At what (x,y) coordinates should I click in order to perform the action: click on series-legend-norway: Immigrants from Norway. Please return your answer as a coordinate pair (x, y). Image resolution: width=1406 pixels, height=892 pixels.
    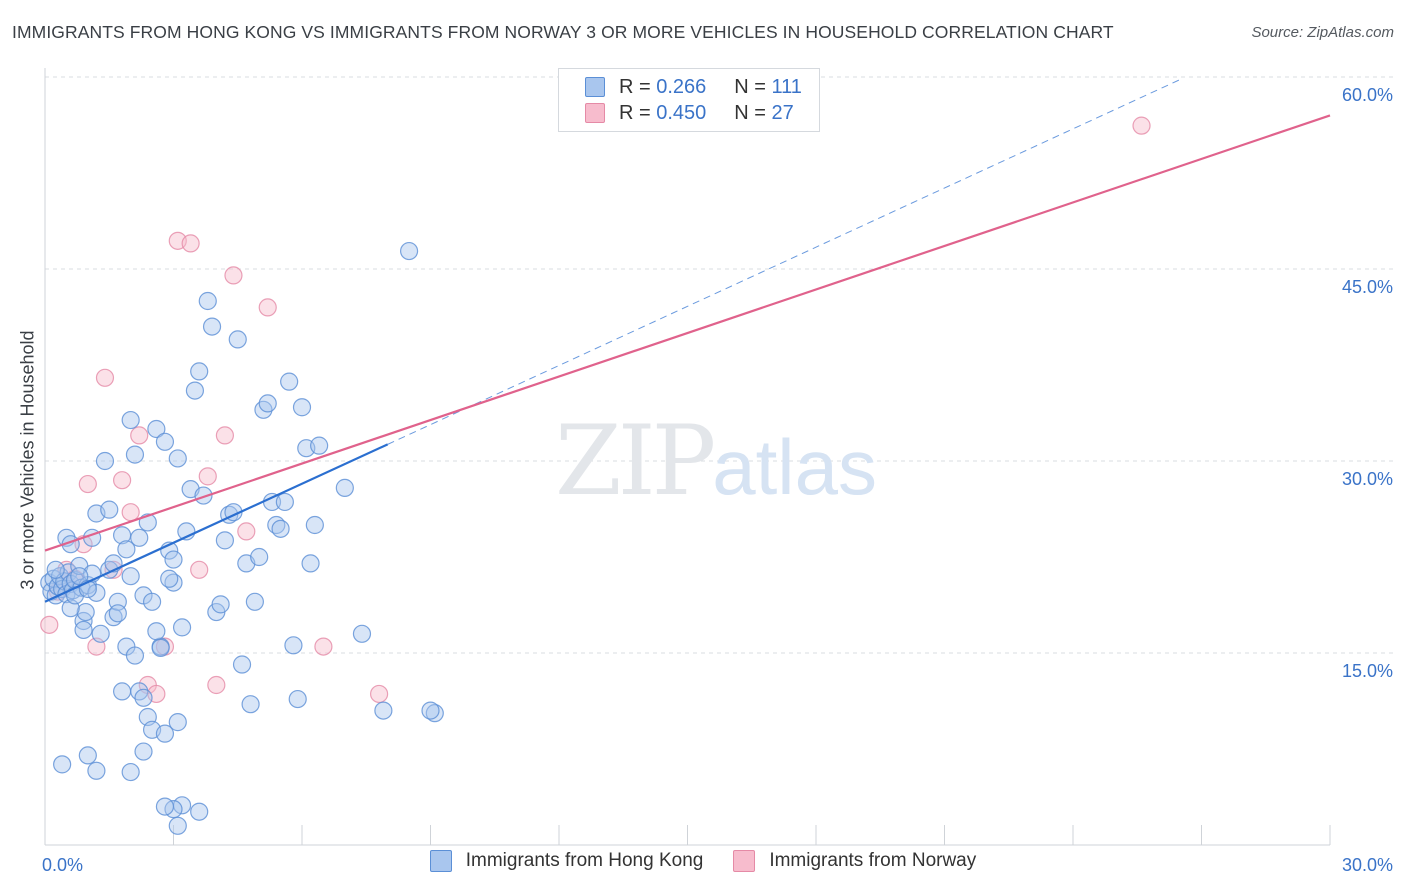
    Looking at the image, I should click on (854, 861).